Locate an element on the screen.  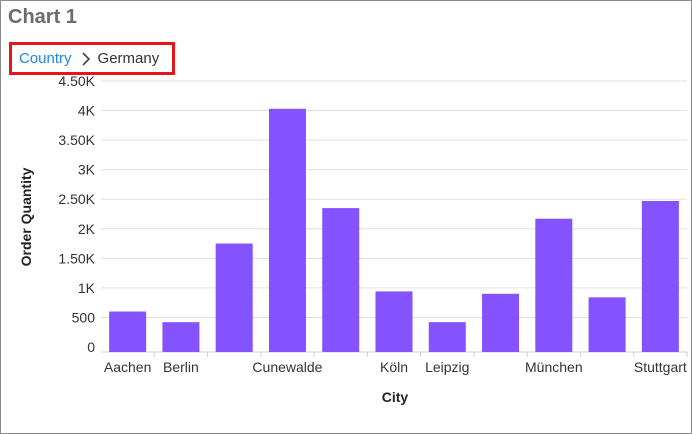
breadcrumb: Country Germany is located at coordinates (92, 58).